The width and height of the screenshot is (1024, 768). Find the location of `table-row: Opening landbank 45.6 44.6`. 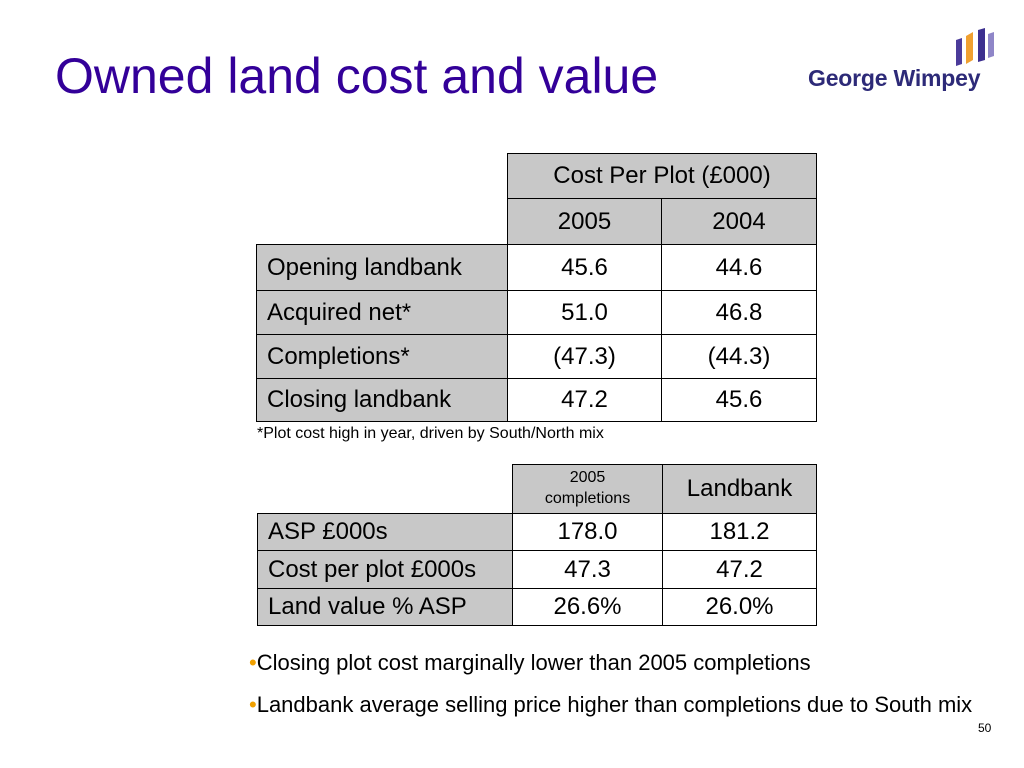

table-row: Opening landbank 45.6 44.6 is located at coordinates (536, 267).